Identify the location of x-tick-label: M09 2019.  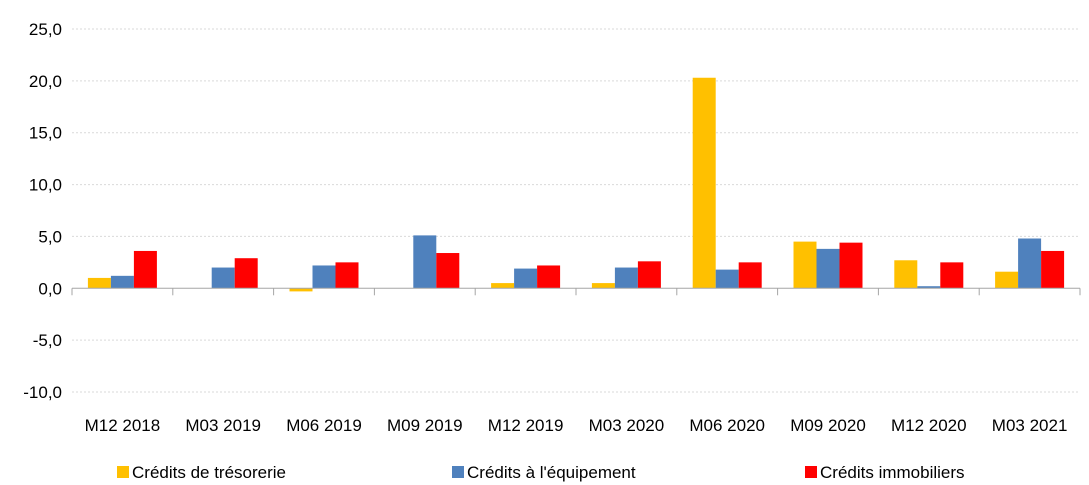
(425, 425).